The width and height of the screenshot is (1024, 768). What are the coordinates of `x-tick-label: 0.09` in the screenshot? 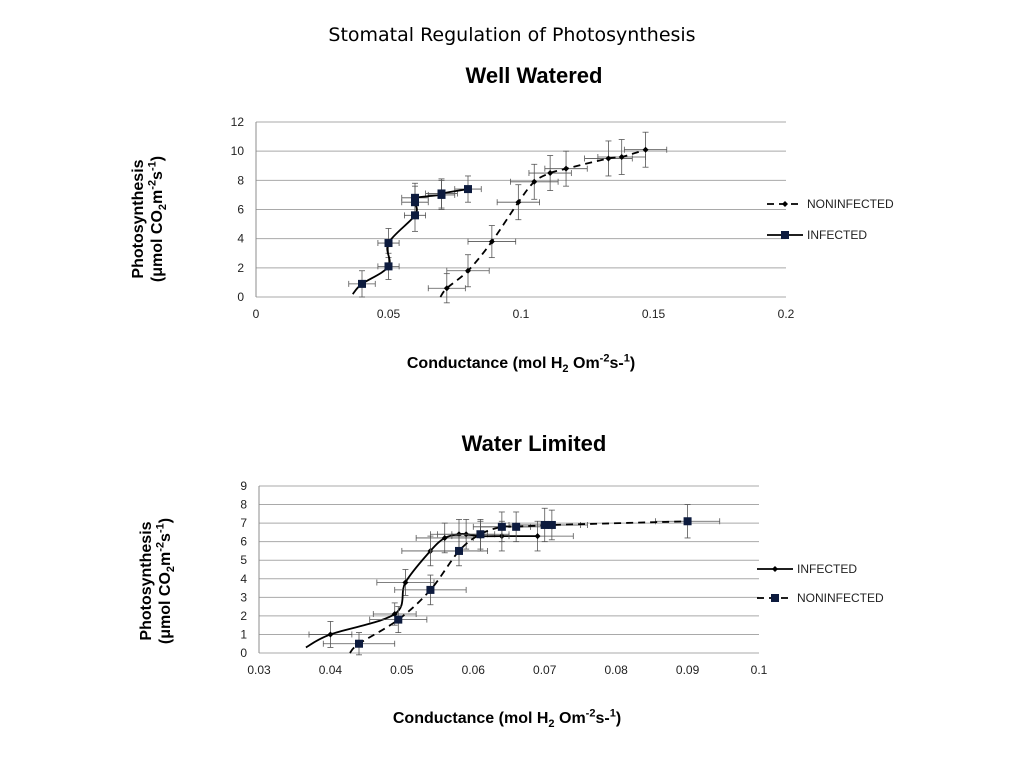 It's located at (688, 670).